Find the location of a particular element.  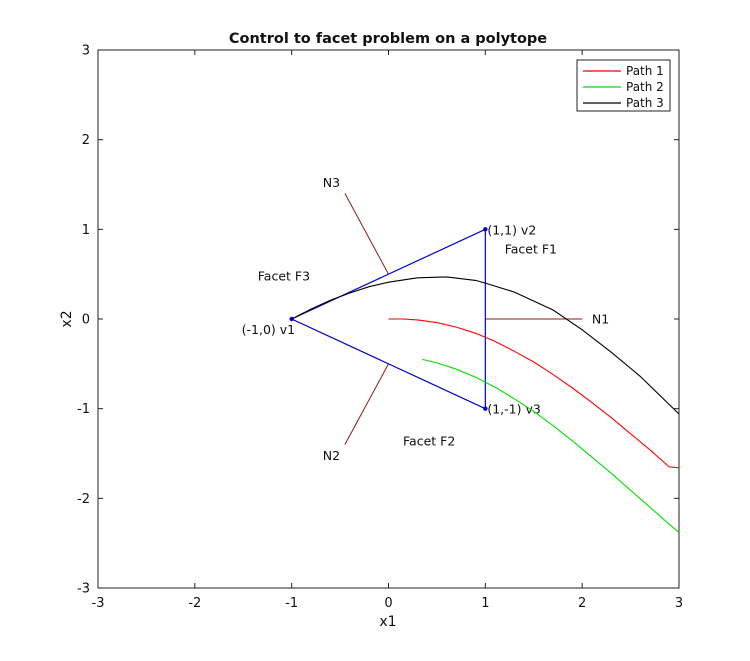

annotation-layer: Facet F1 Facet F2 Facet F3 is located at coordinates (407, 345).